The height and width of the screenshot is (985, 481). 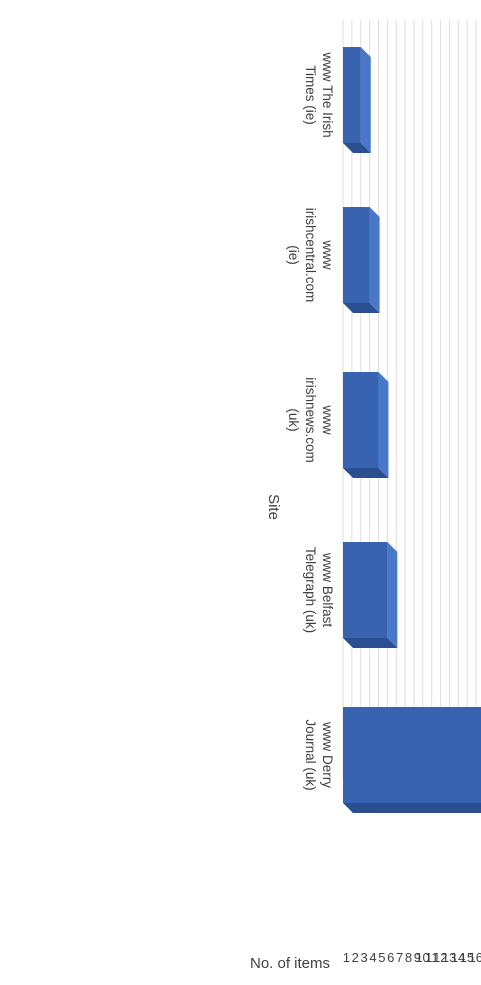 I want to click on y-tick-label: 4, so click(x=372, y=957).